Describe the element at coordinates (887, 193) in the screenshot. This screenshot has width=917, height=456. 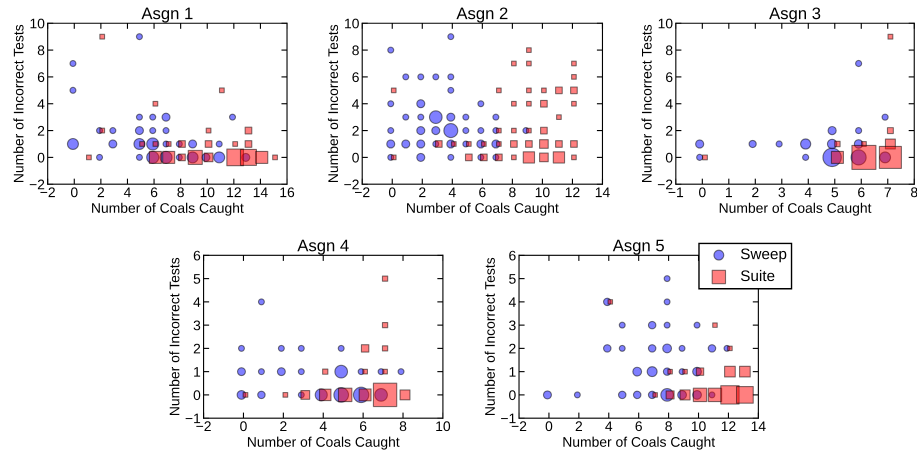
I see `x-tick-label: 7` at that location.